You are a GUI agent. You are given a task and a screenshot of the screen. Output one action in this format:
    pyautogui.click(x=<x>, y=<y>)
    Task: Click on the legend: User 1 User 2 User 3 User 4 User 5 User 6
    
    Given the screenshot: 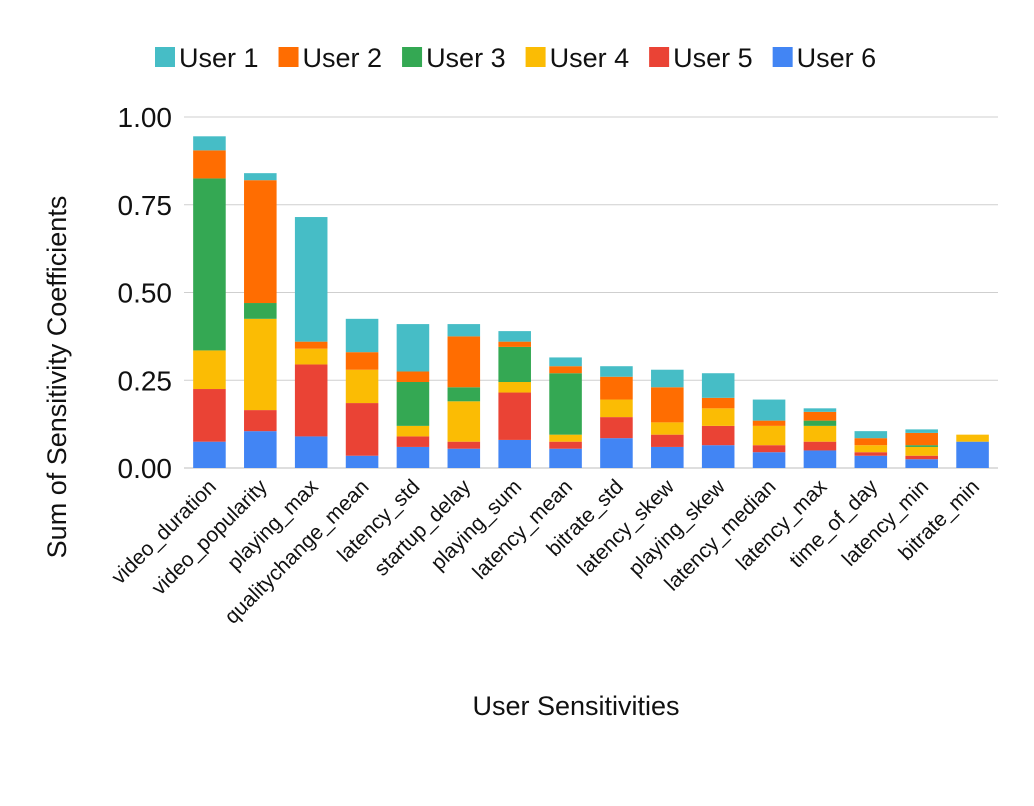 What is the action you would take?
    pyautogui.click(x=515, y=58)
    